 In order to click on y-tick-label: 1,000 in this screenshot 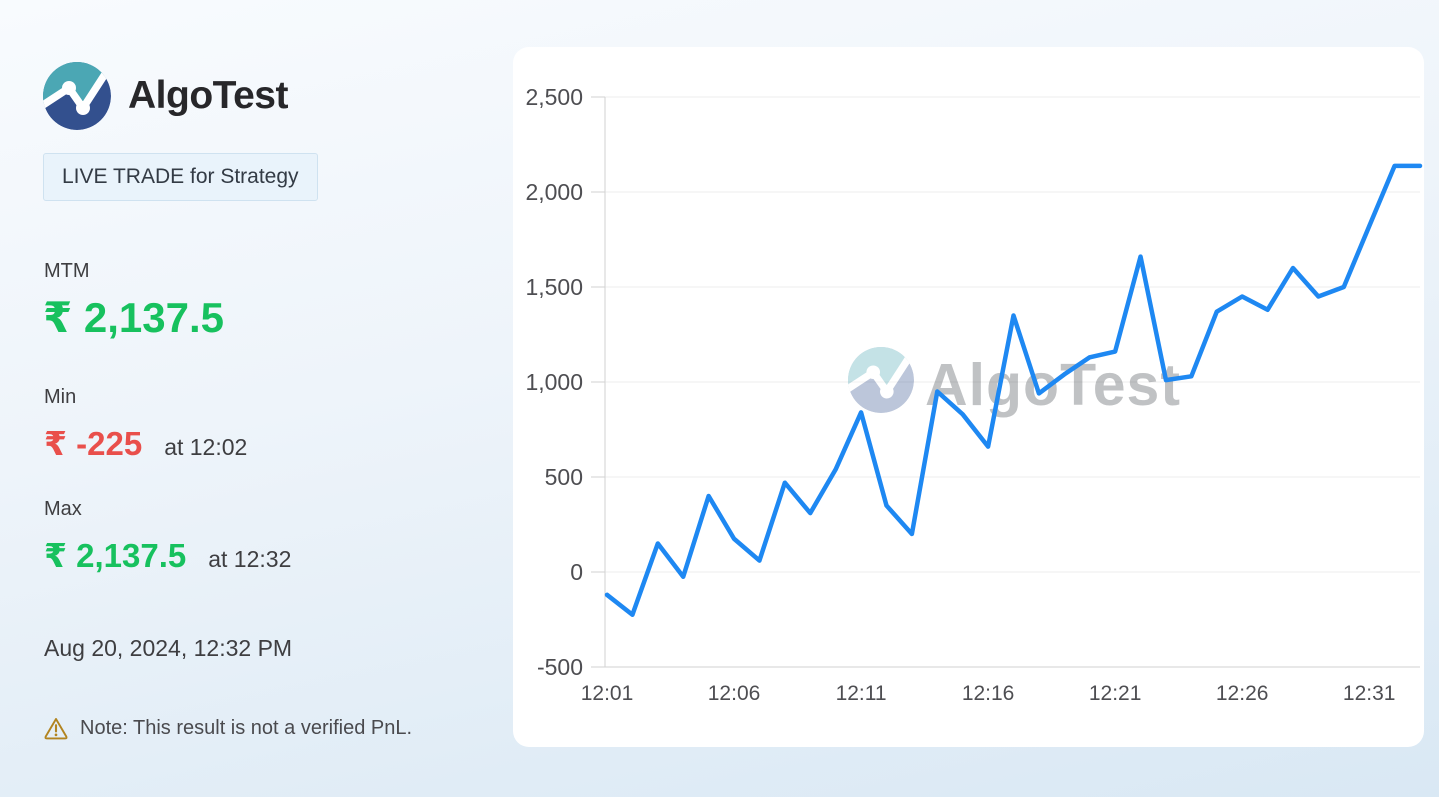, I will do `click(554, 382)`.